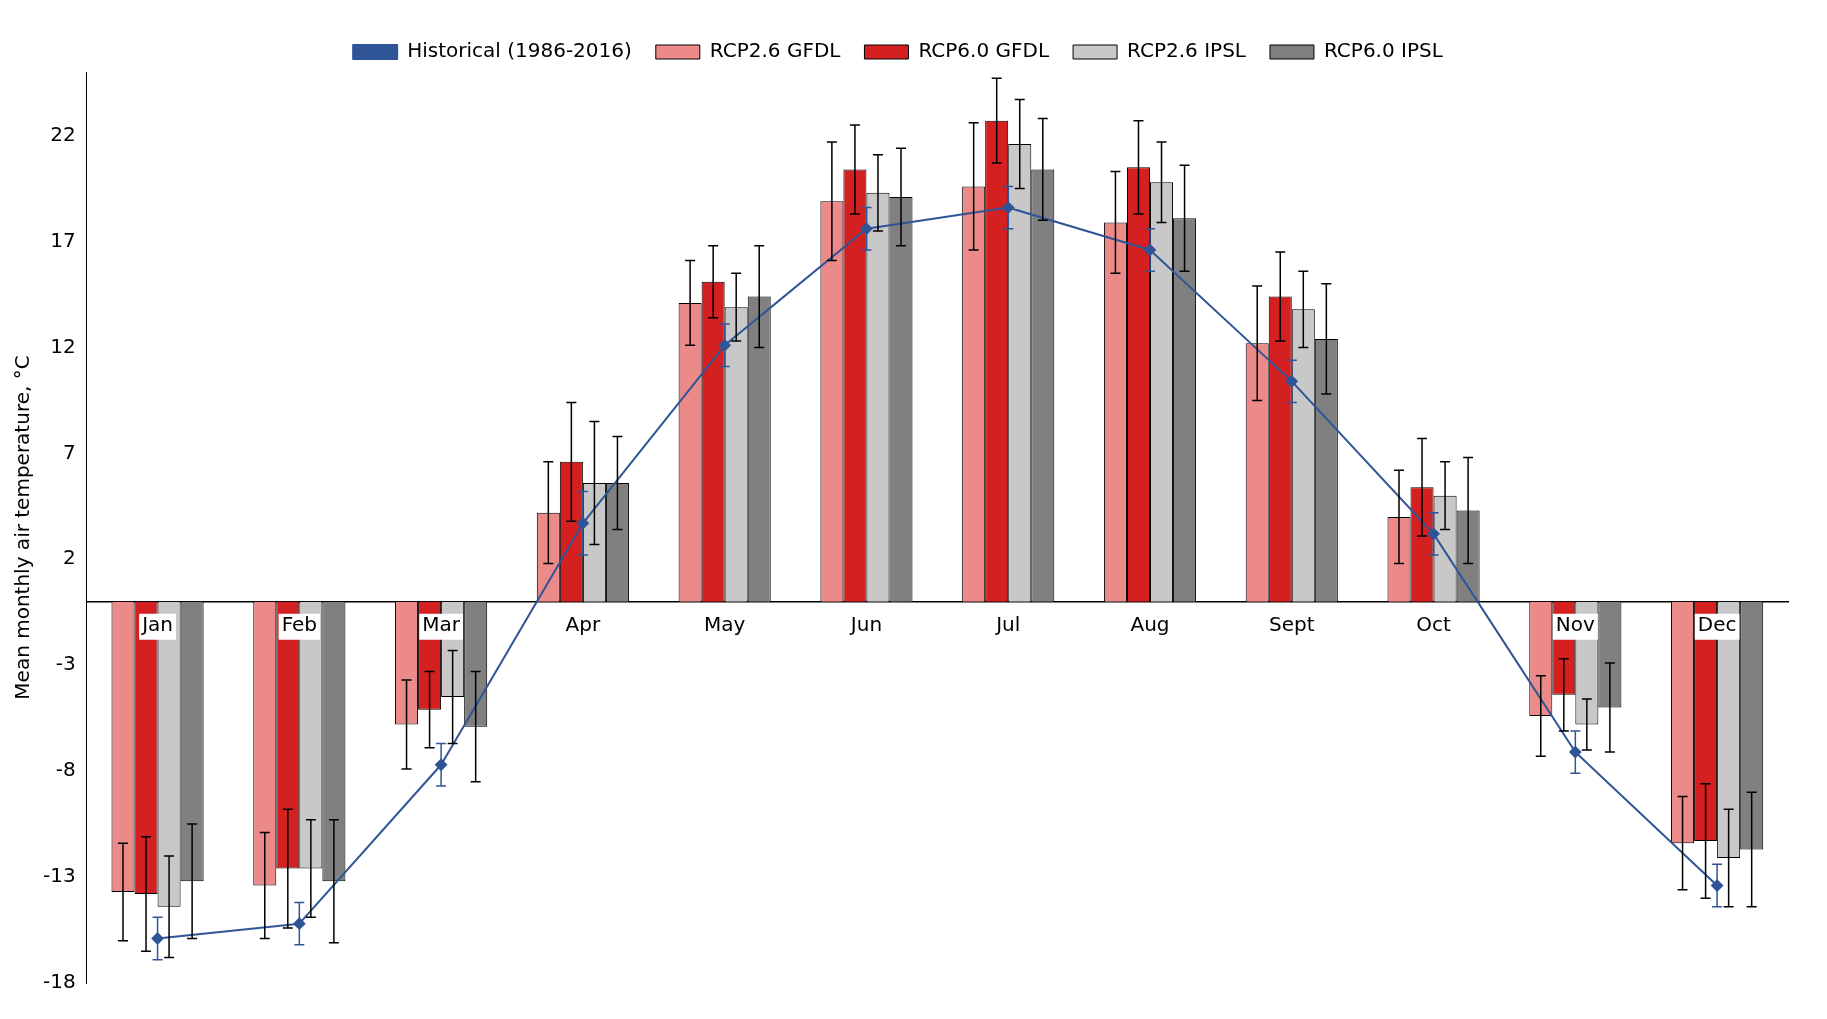 This screenshot has width=1827, height=1019. What do you see at coordinates (724, 623) in the screenshot?
I see `x-tick-label: May` at bounding box center [724, 623].